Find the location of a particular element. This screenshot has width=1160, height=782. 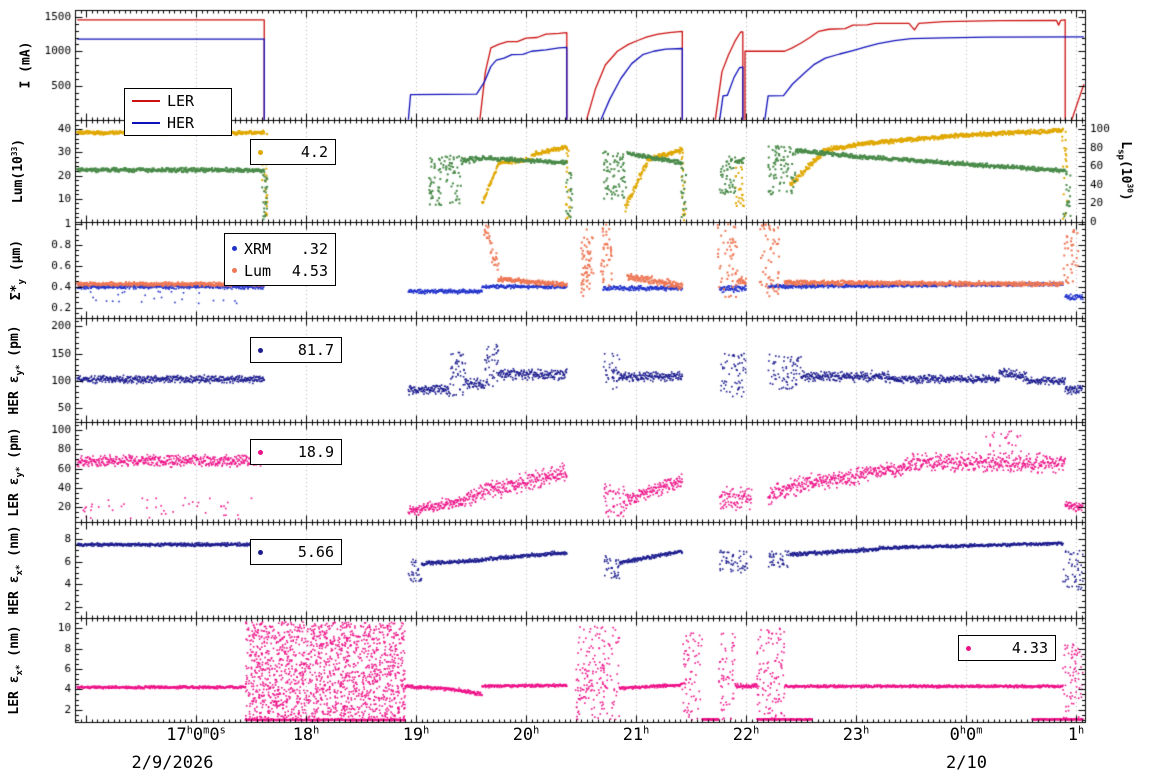

ylabel-sigma-y: Σ*y (μm) is located at coordinates (18, 270).